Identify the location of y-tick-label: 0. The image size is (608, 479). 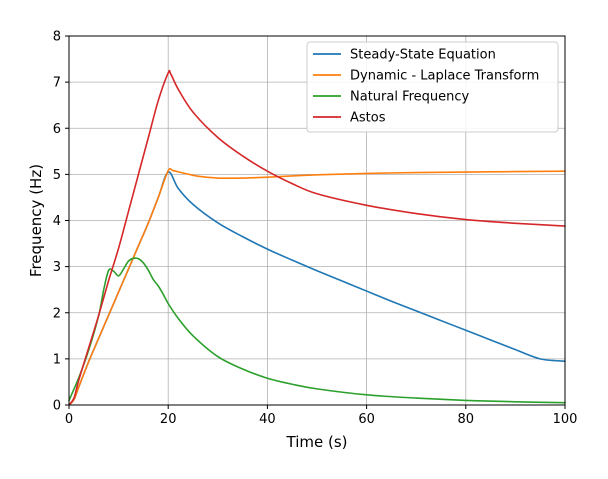
(57, 406).